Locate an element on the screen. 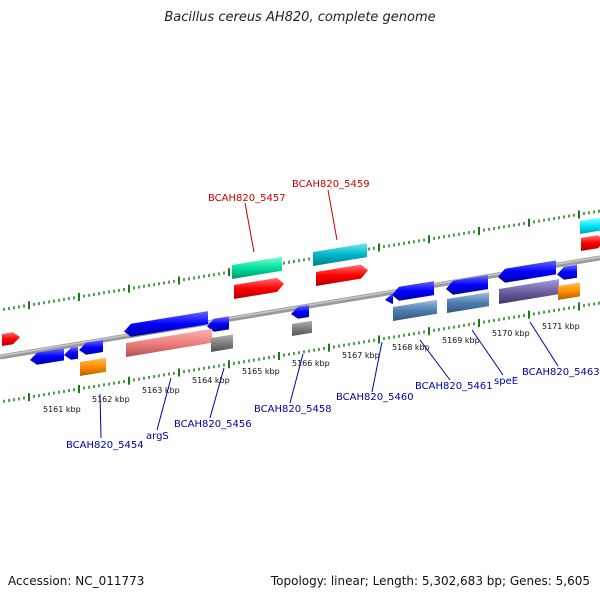  leader-line-spee is located at coordinates (487, 352).